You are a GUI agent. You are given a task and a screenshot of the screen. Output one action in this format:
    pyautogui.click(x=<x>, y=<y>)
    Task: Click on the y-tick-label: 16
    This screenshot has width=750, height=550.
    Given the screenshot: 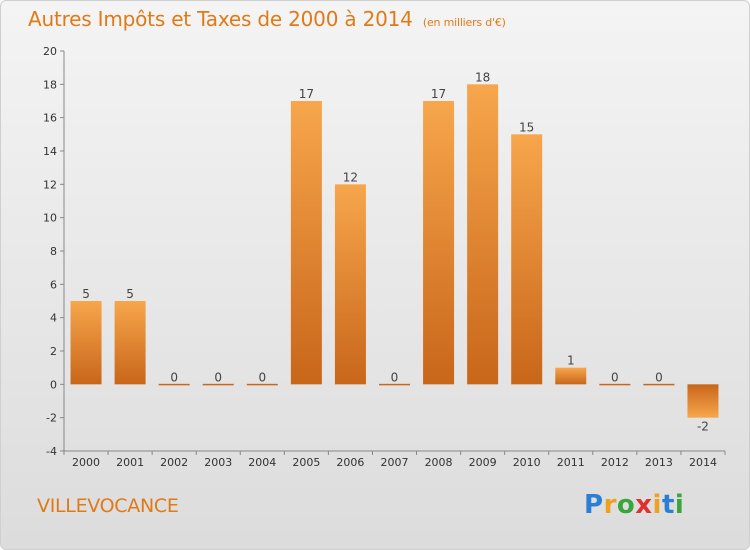 What is the action you would take?
    pyautogui.click(x=50, y=118)
    